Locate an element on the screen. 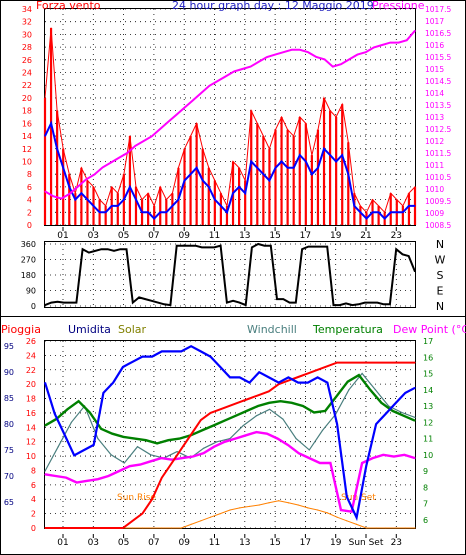  temp-ytick-label: 10 is located at coordinates (428, 455).